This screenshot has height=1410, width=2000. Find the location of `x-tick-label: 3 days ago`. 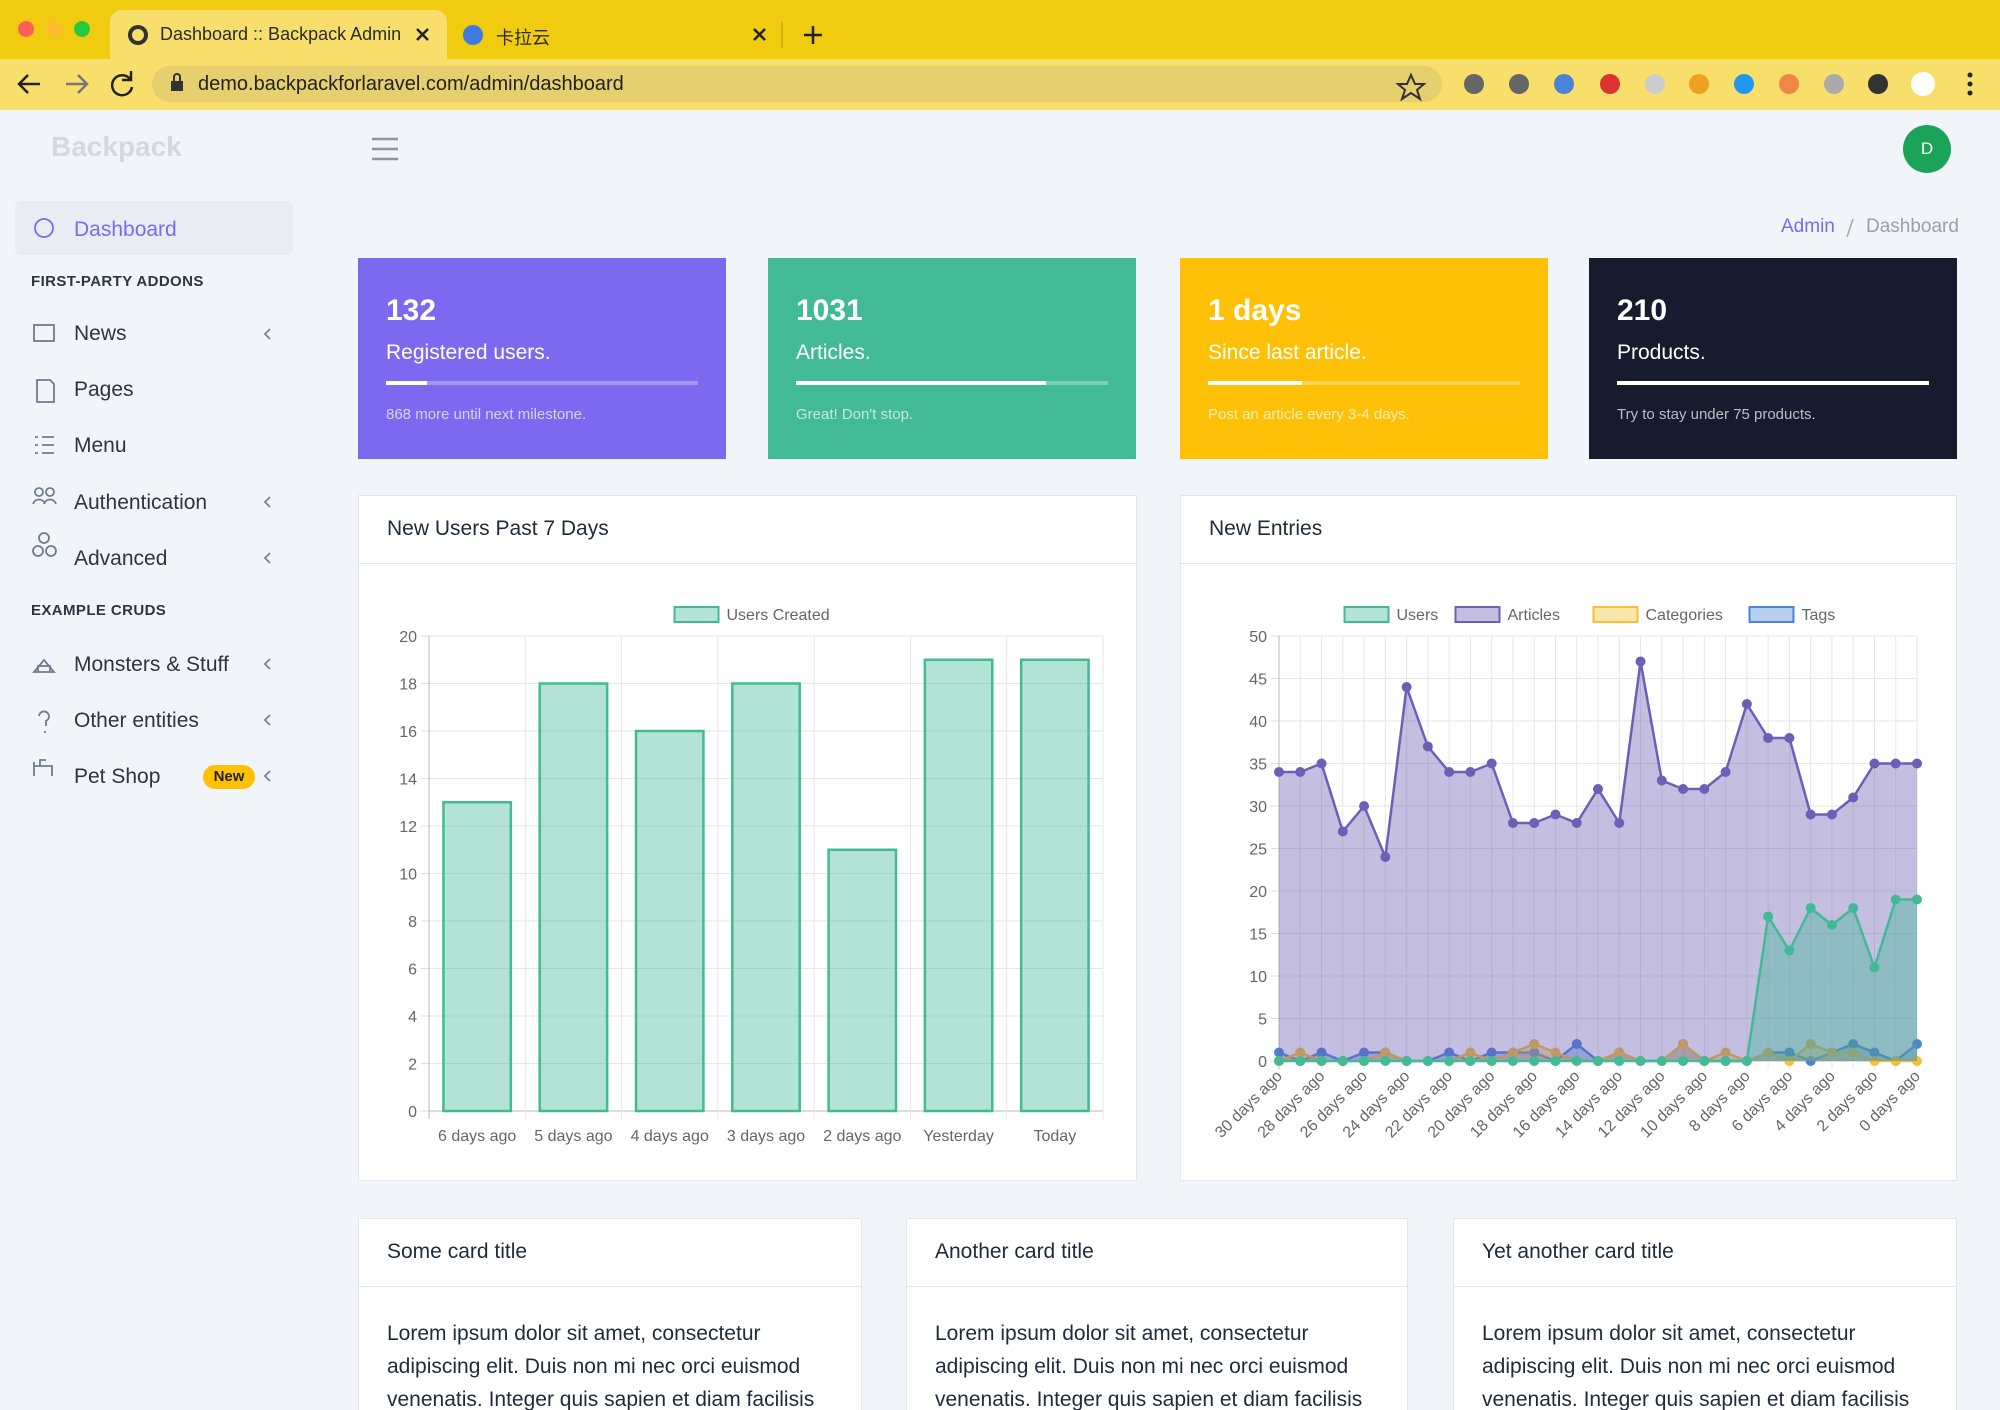

x-tick-label: 3 days ago is located at coordinates (766, 1136).